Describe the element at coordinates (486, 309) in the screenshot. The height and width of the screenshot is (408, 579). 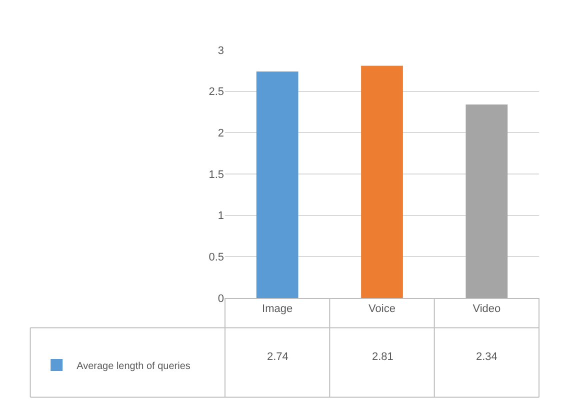
I see `x-tick-label: Video` at that location.